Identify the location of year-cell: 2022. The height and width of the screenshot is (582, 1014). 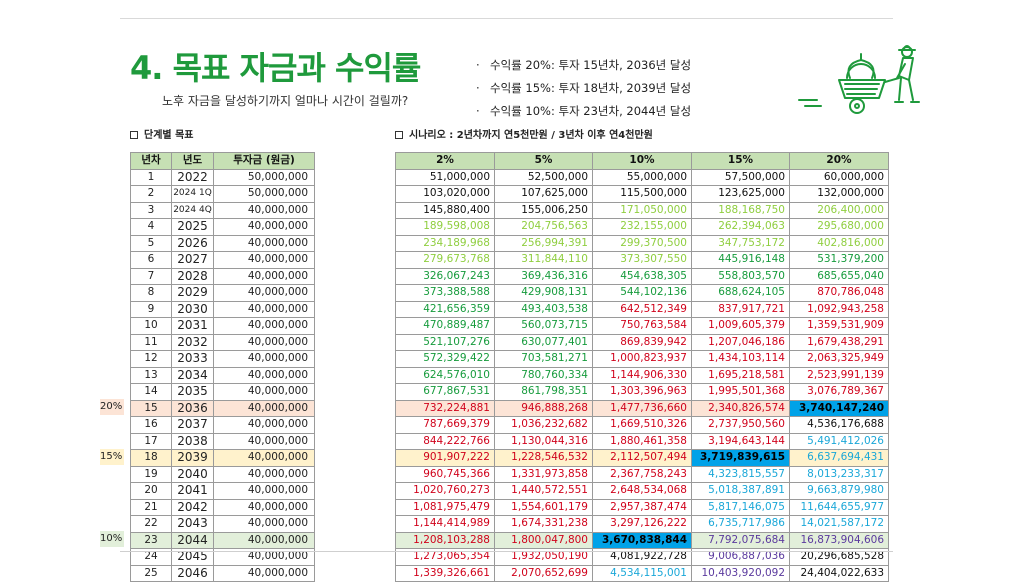
(192, 177).